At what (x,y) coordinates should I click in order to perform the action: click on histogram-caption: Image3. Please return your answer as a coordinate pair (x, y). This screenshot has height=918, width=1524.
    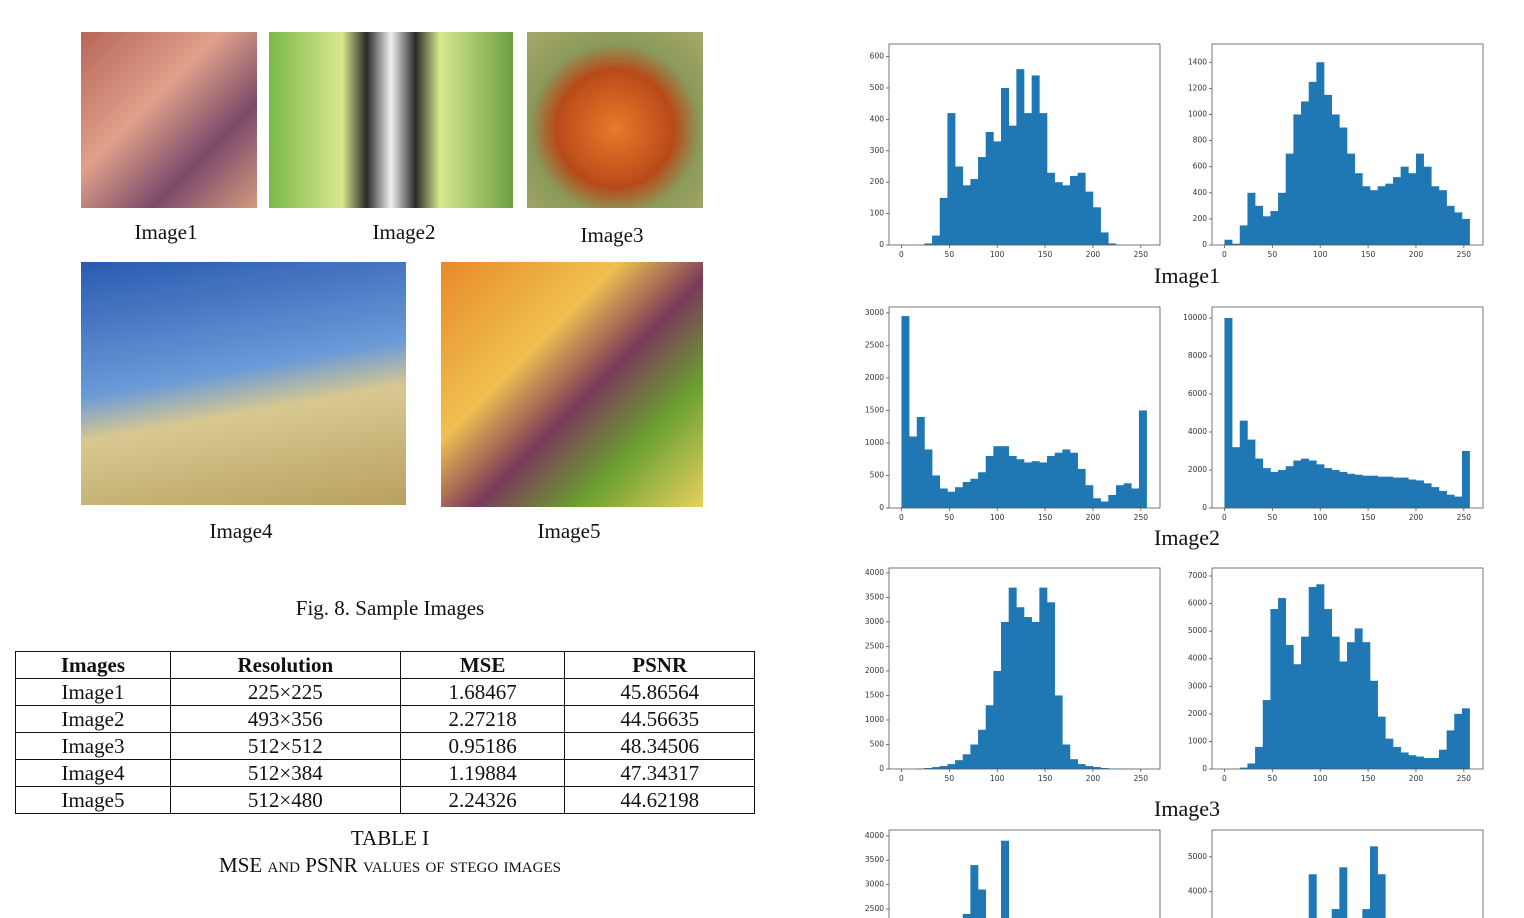
    Looking at the image, I should click on (1187, 808).